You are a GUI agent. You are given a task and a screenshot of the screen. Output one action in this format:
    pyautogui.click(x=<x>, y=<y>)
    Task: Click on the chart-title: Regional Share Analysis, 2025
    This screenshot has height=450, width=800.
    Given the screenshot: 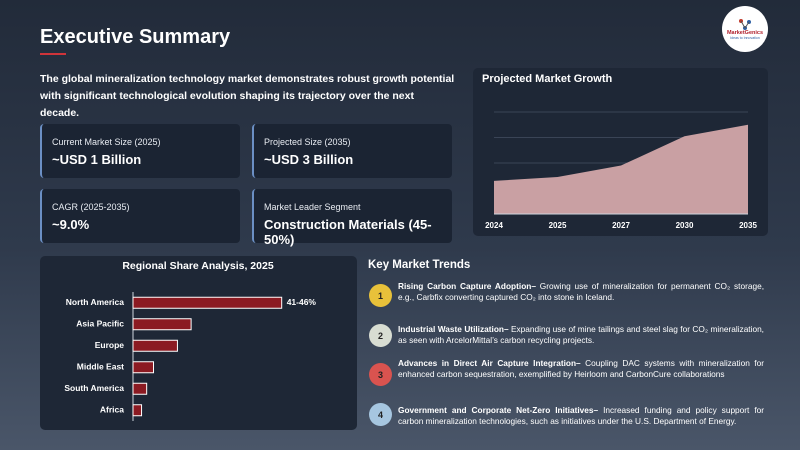 What is the action you would take?
    pyautogui.click(x=198, y=266)
    